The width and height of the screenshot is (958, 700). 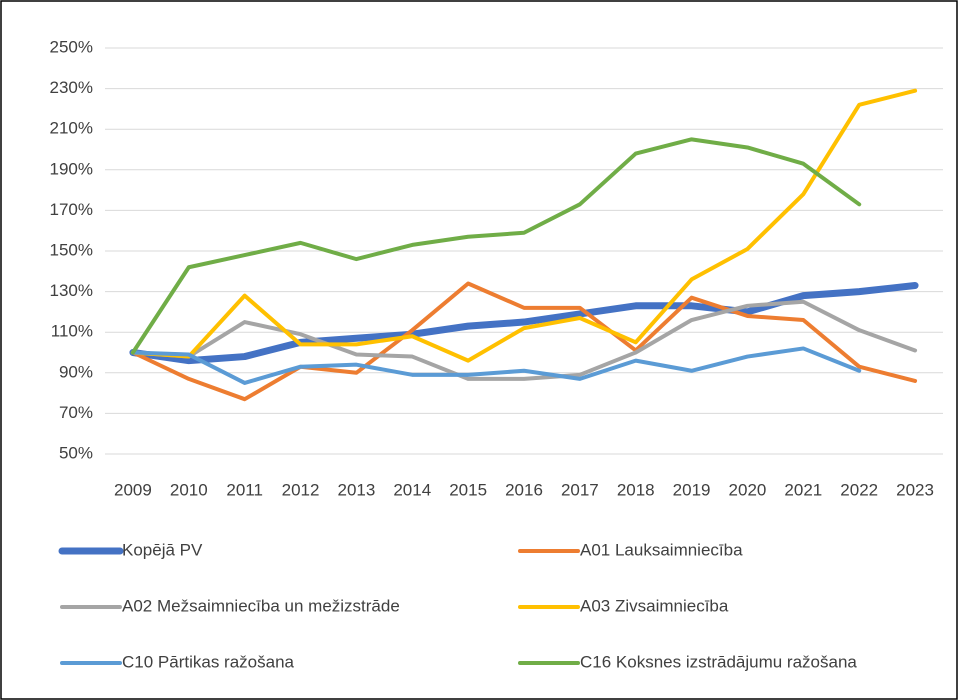 I want to click on y-tick-label: 250%, so click(x=71, y=46).